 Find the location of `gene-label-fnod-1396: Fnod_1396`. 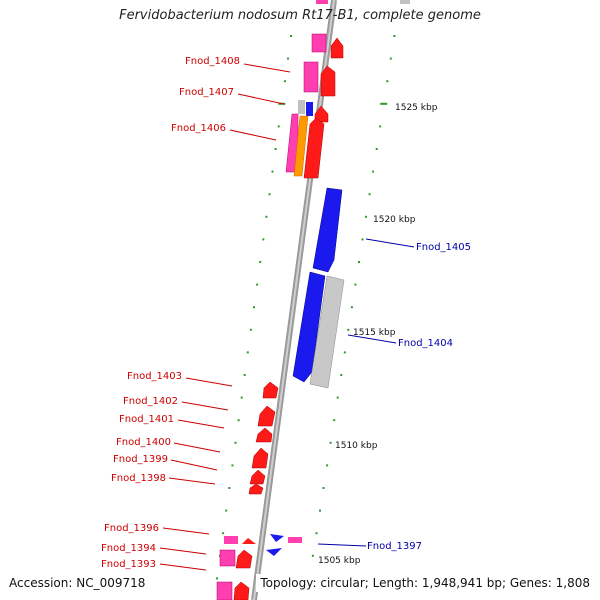

gene-label-fnod-1396: Fnod_1396 is located at coordinates (131, 528).